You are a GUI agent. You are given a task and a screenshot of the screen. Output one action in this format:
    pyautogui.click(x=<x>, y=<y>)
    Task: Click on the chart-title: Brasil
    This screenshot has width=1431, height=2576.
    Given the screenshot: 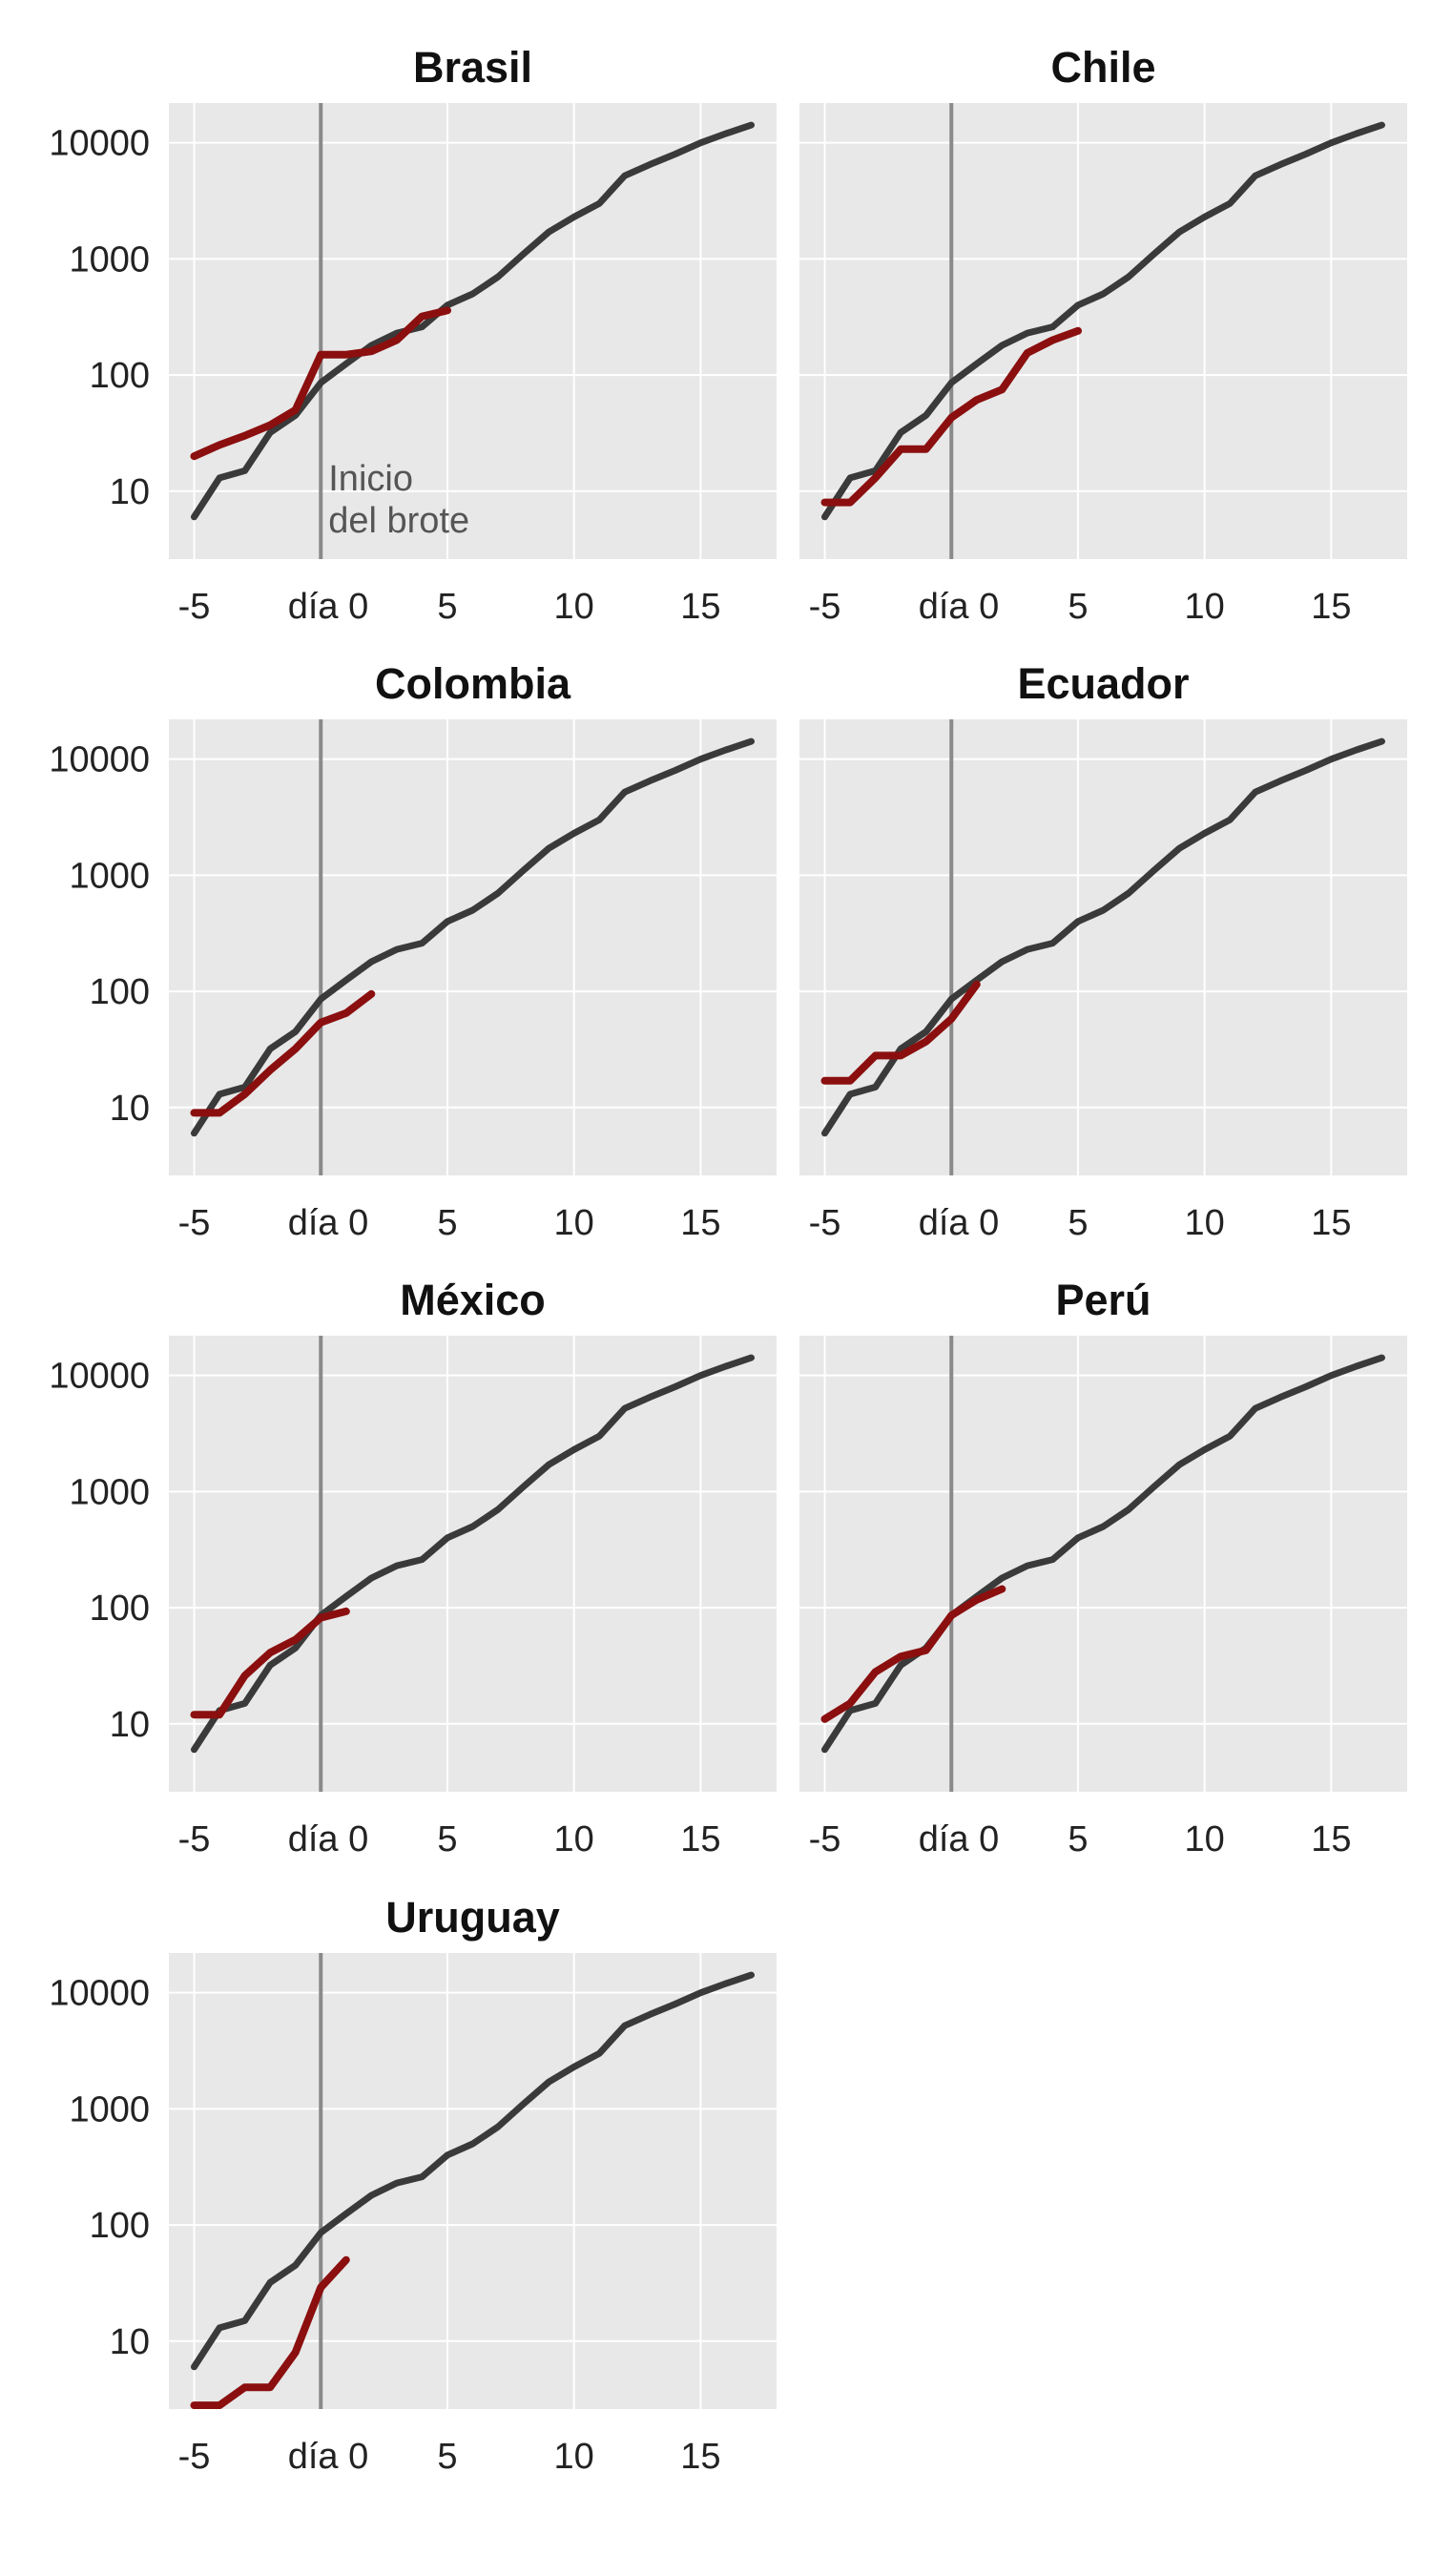 What is the action you would take?
    pyautogui.click(x=472, y=67)
    